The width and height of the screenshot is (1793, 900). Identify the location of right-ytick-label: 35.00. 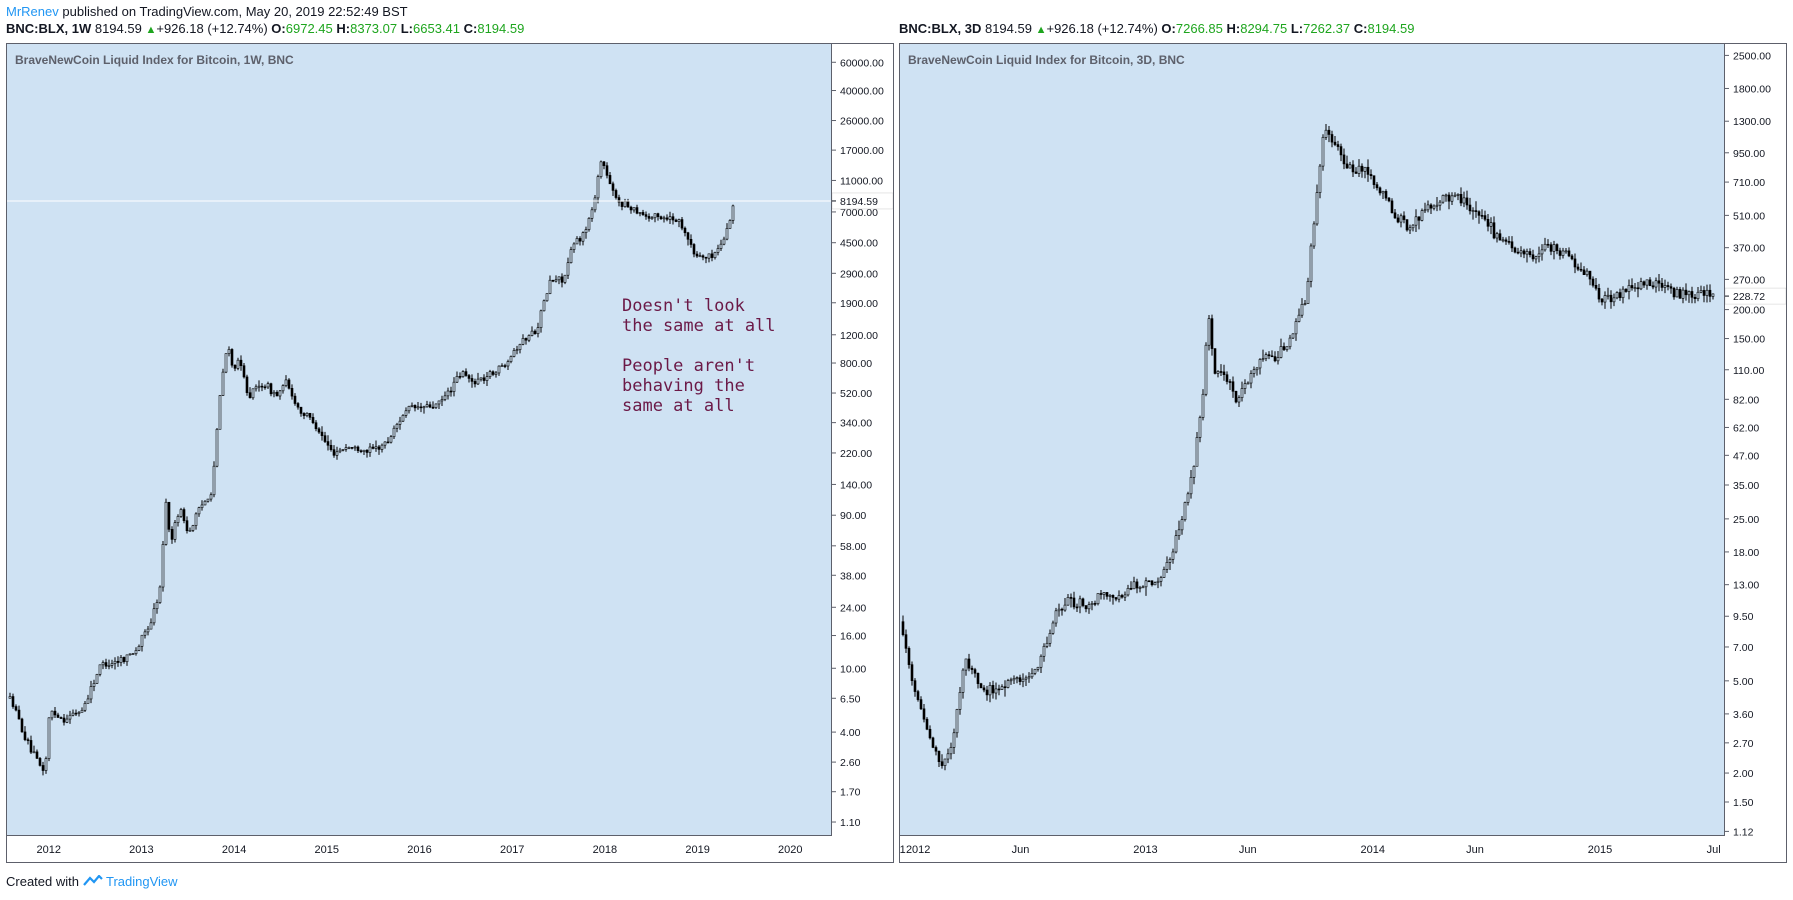
(1746, 486).